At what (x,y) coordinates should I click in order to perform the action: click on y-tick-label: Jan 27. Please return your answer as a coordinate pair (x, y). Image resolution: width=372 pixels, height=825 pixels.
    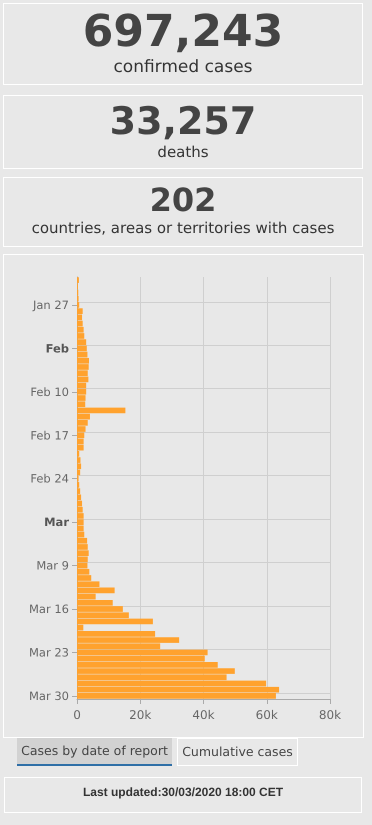
    Looking at the image, I should click on (50, 305).